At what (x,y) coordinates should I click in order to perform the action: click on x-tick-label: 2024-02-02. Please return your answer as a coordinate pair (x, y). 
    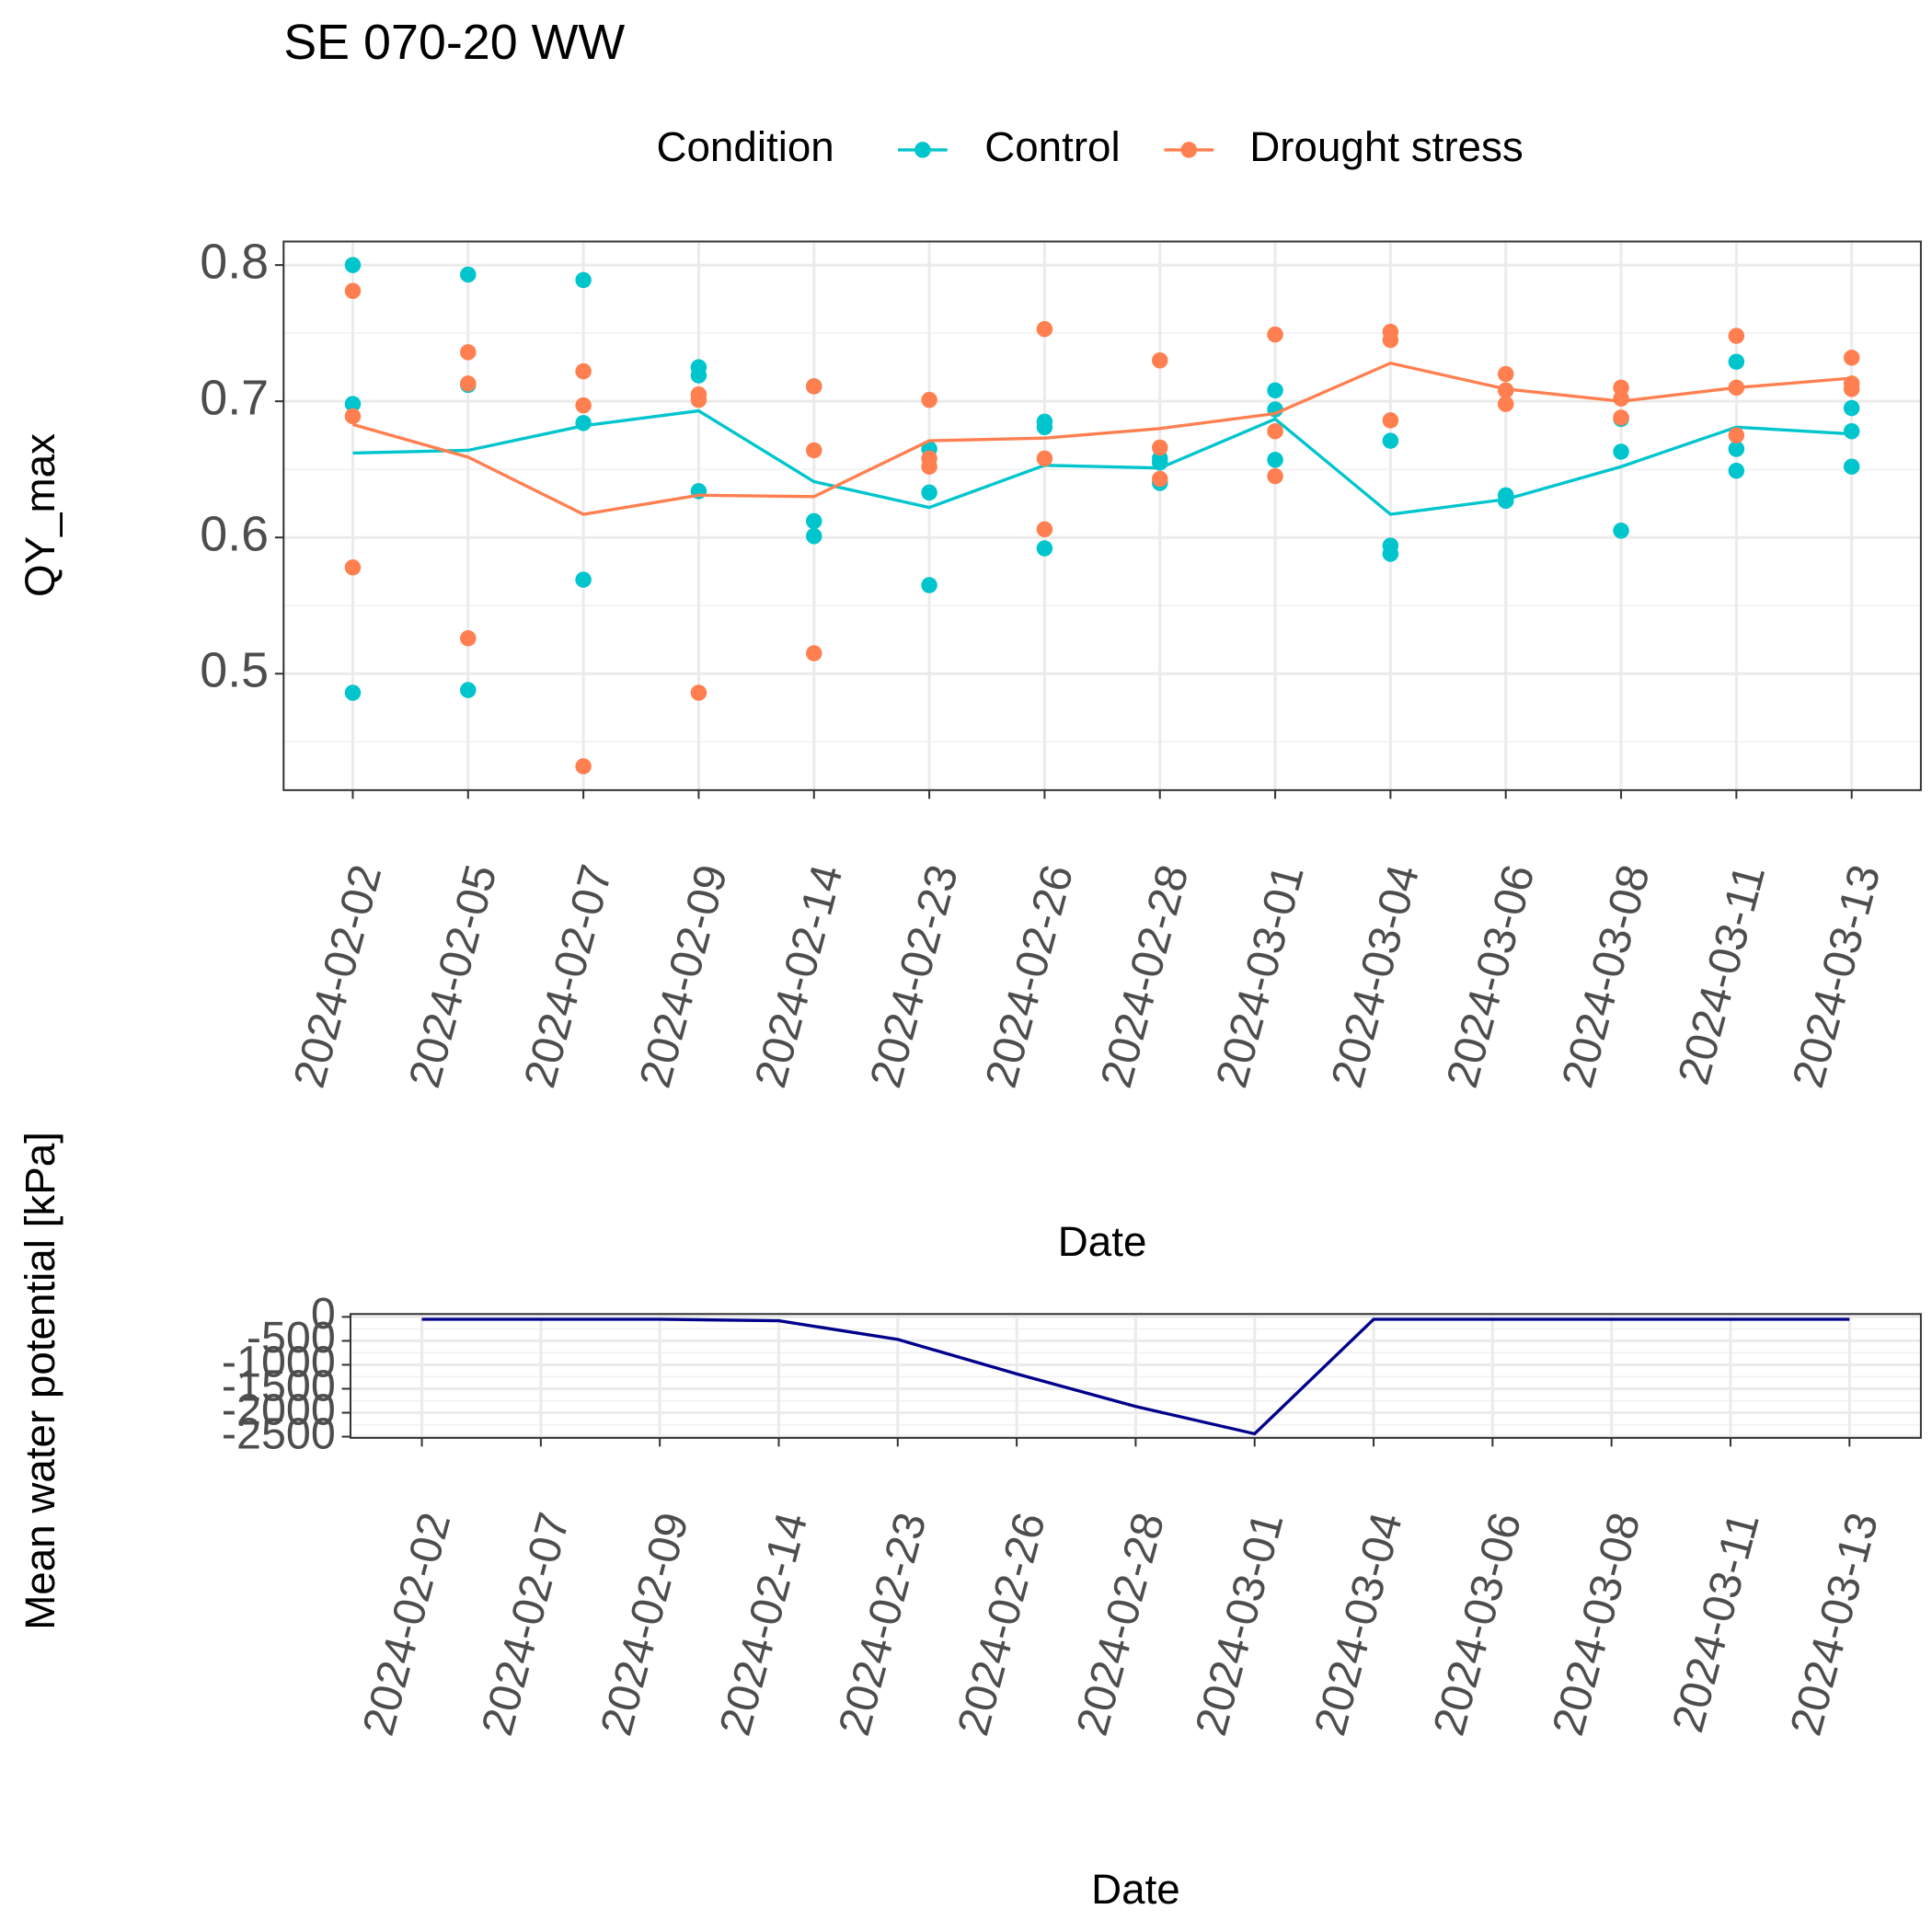
    Looking at the image, I should click on (337, 975).